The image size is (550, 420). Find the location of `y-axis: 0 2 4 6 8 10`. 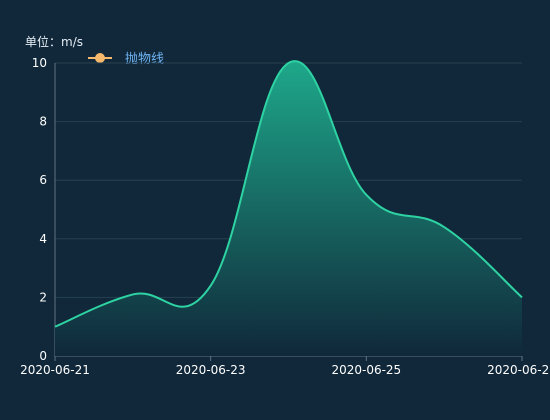

y-axis: 0 2 4 6 8 10 is located at coordinates (44, 209).